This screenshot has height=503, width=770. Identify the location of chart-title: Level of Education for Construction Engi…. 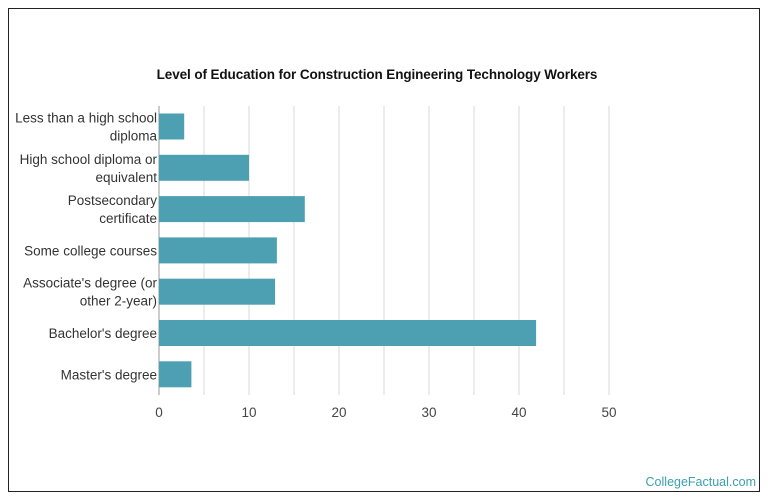
(377, 74).